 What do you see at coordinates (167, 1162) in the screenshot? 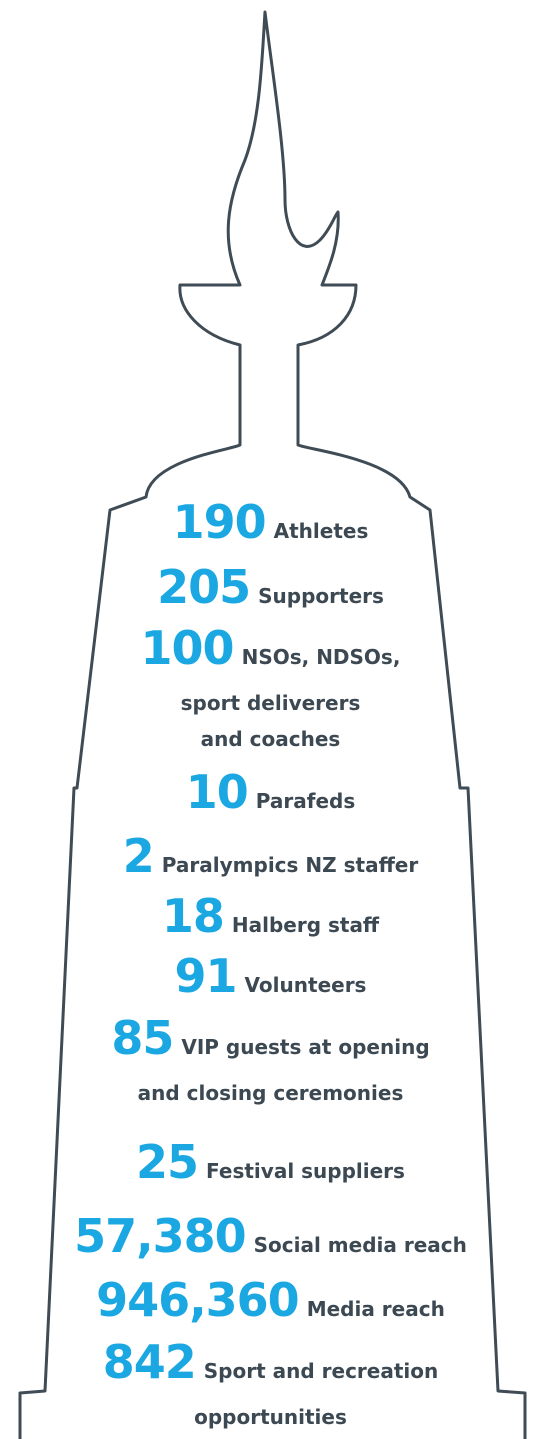
I see `stat-number: 25` at bounding box center [167, 1162].